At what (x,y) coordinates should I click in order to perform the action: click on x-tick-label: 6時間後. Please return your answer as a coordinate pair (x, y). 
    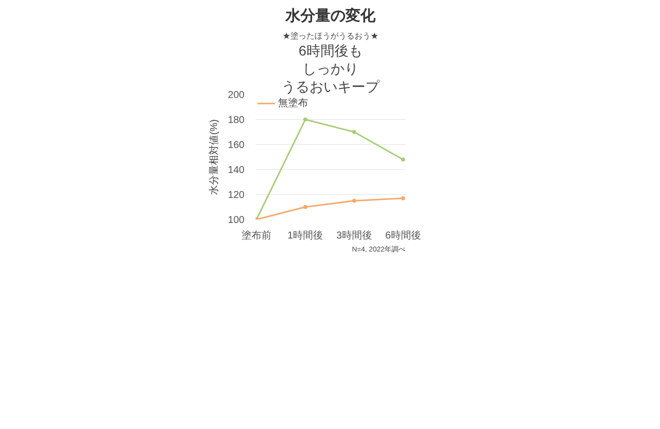
    Looking at the image, I should click on (403, 236).